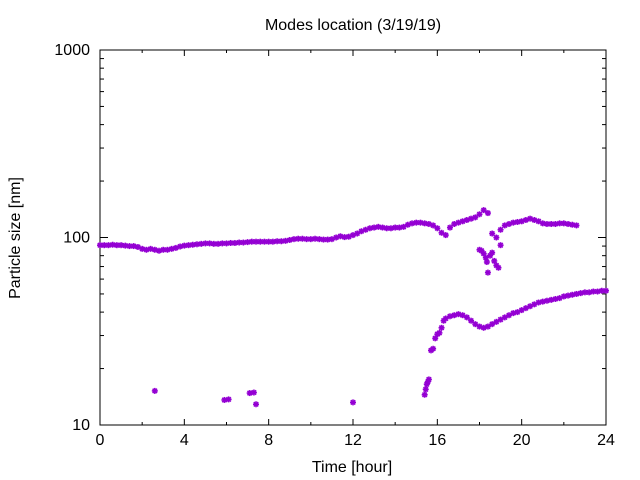 Image resolution: width=640 pixels, height=480 pixels. I want to click on y-tick-label: 10, so click(81, 425).